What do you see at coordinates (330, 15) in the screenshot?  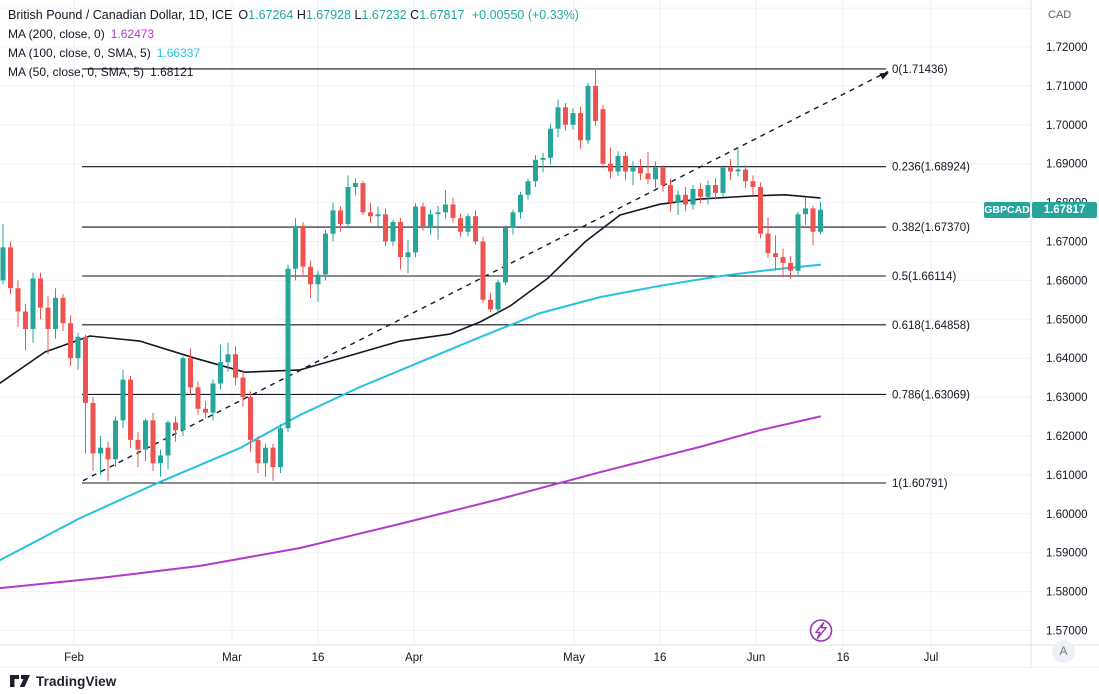 I see `ohlc-value: 1.67928` at bounding box center [330, 15].